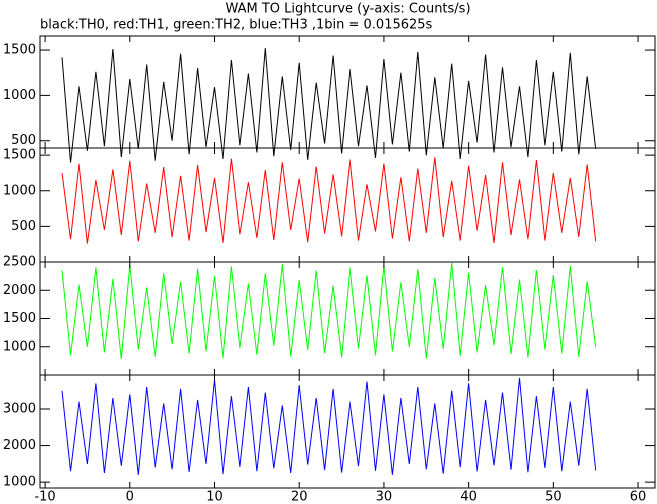  Describe the element at coordinates (347, 9) in the screenshot. I see `chart-title: WAM TO Lightcurve (y-axis: Counts/s)` at that location.